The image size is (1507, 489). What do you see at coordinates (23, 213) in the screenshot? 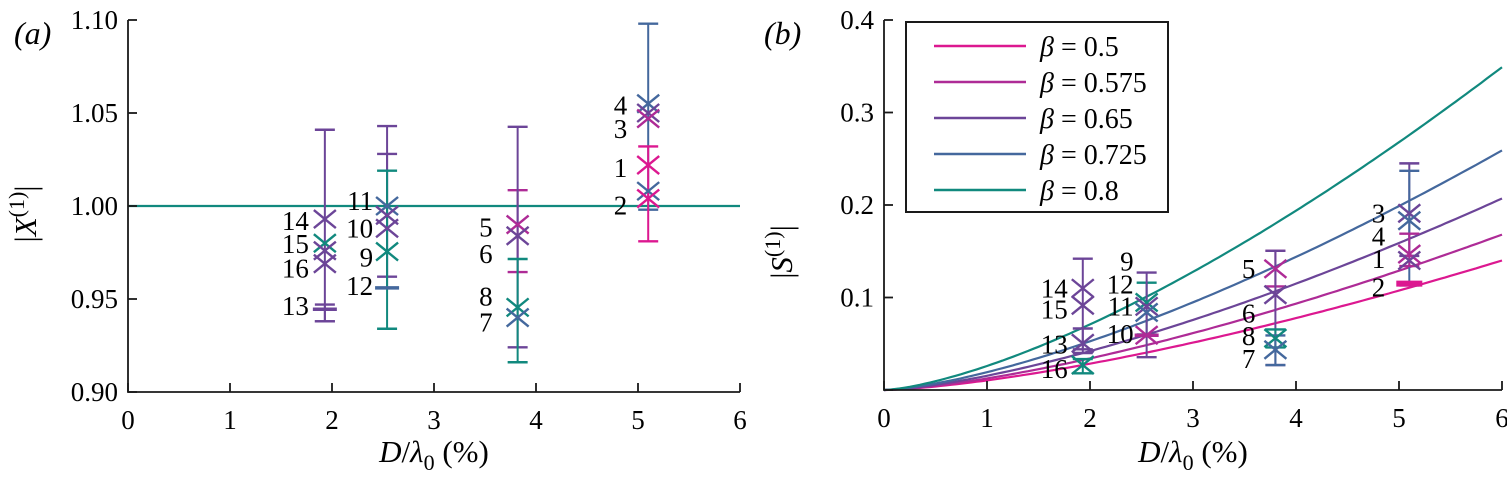
I see `rich-label: |X(1)|` at bounding box center [23, 213].